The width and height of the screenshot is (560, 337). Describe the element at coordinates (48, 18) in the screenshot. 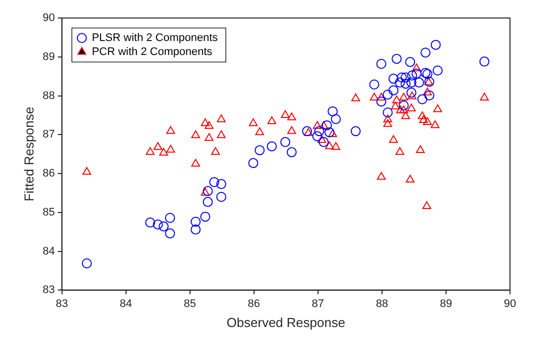

I see `y-tick-label: 90` at that location.